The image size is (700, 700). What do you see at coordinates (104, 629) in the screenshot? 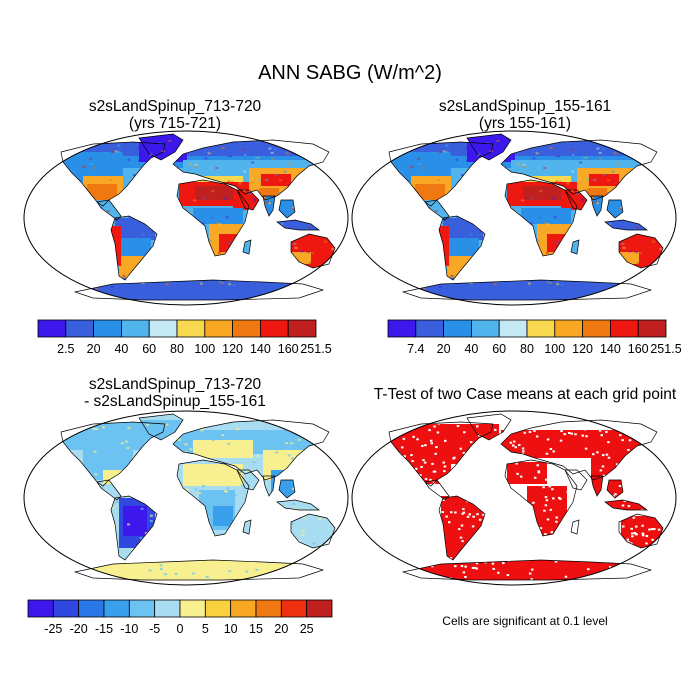
I see `colorbar-tick-label: -15` at bounding box center [104, 629].